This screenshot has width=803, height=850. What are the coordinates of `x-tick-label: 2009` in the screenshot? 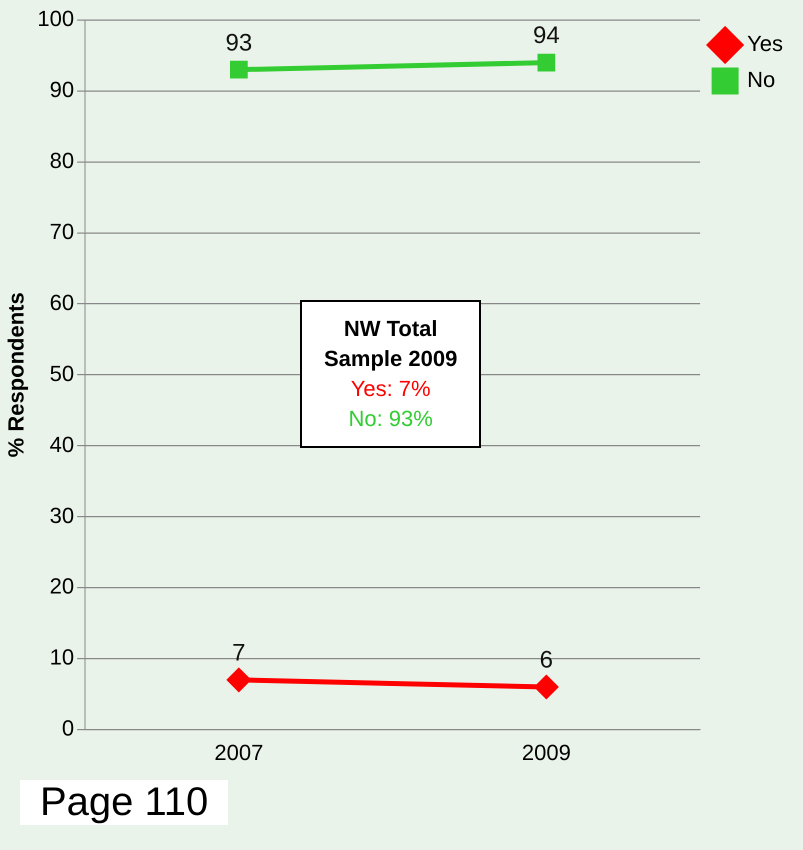 It's located at (546, 752).